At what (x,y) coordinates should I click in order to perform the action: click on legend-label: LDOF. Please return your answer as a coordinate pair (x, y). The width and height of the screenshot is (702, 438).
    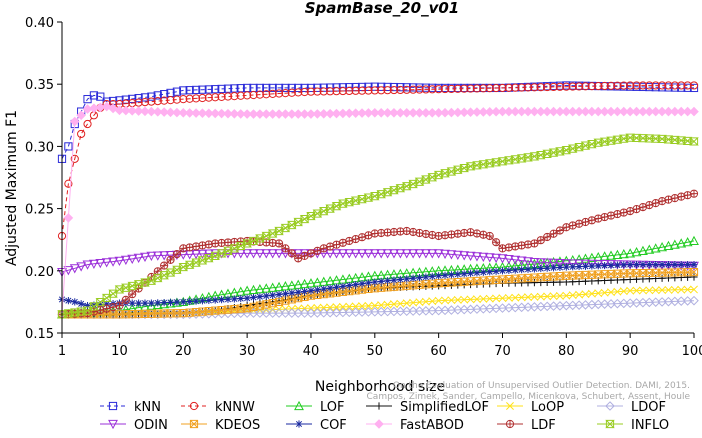
    Looking at the image, I should click on (648, 407).